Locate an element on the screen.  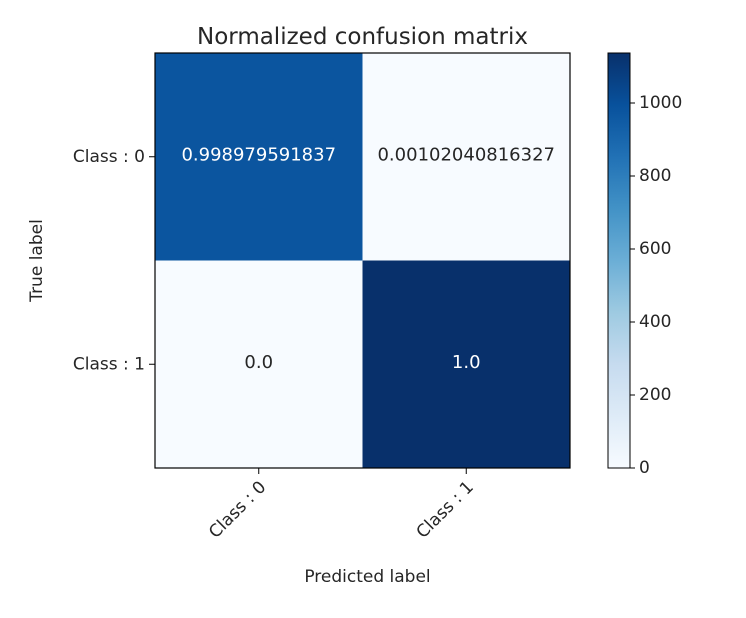
y-tick-label: Class : 0 is located at coordinates (109, 157).